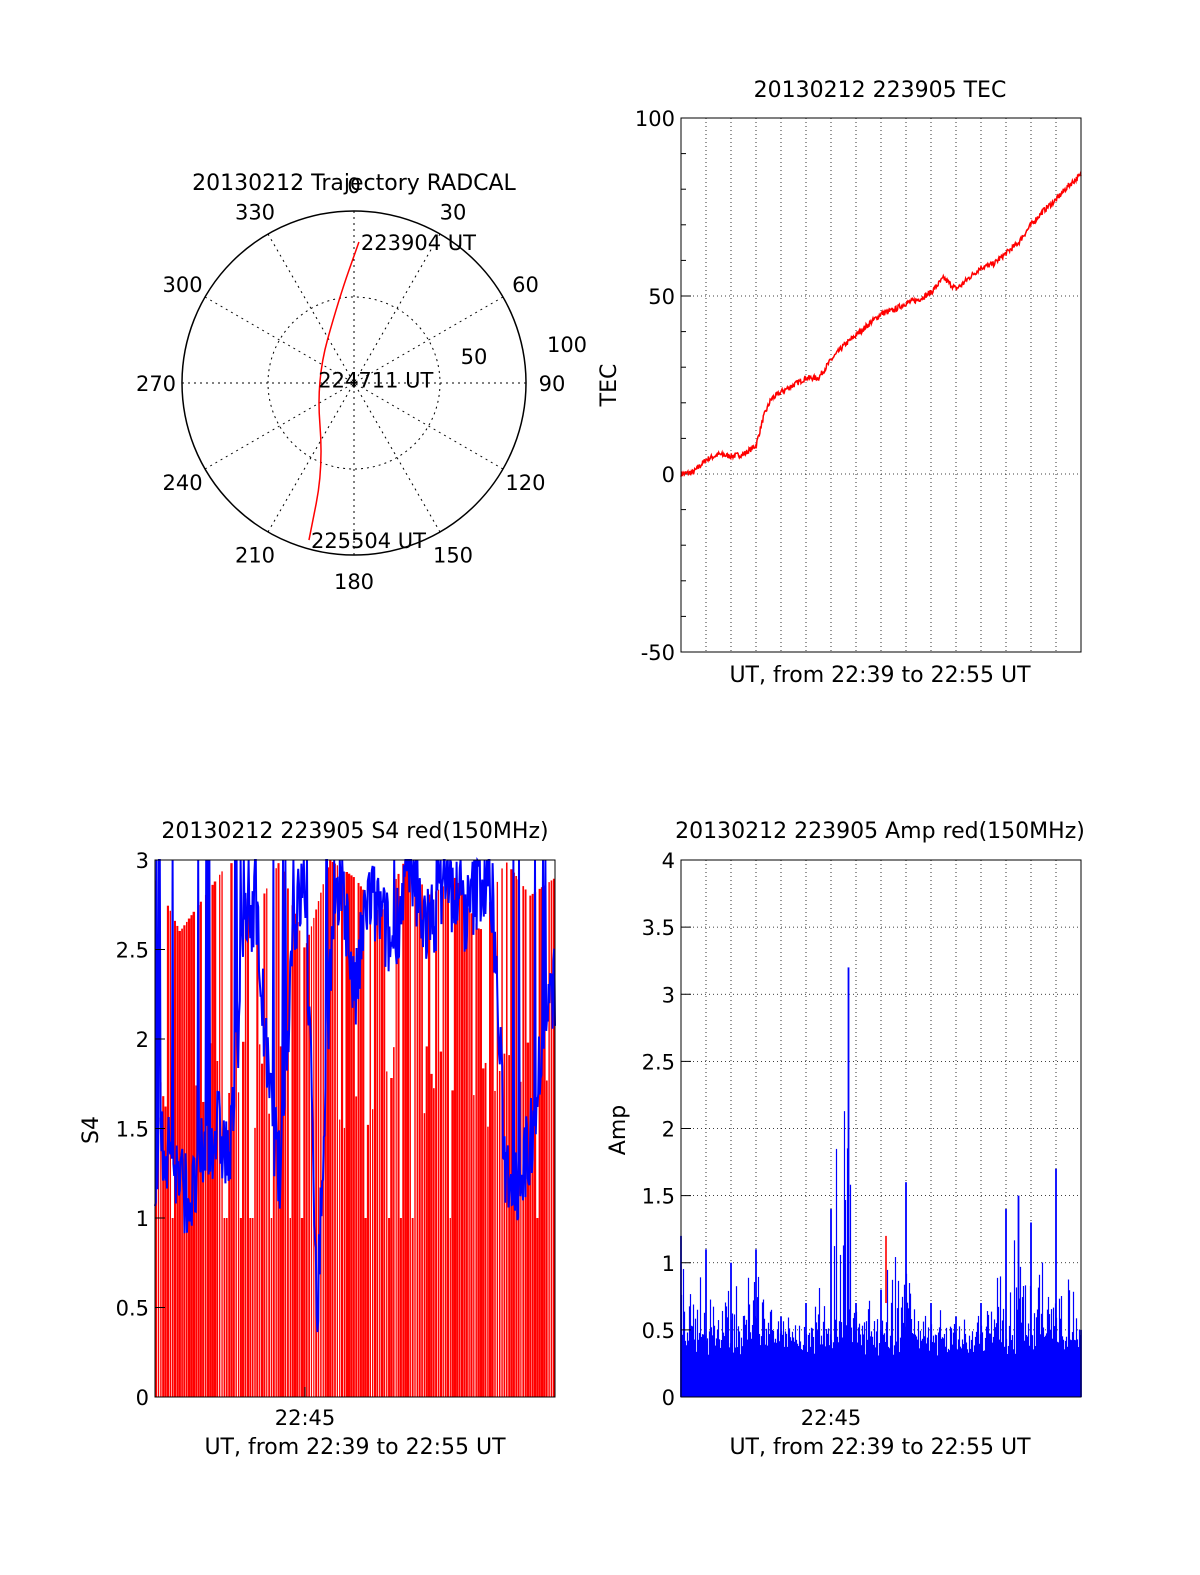 This screenshot has width=1200, height=1575. Describe the element at coordinates (255, 555) in the screenshot. I see `azimuth-label-210: 210` at that location.